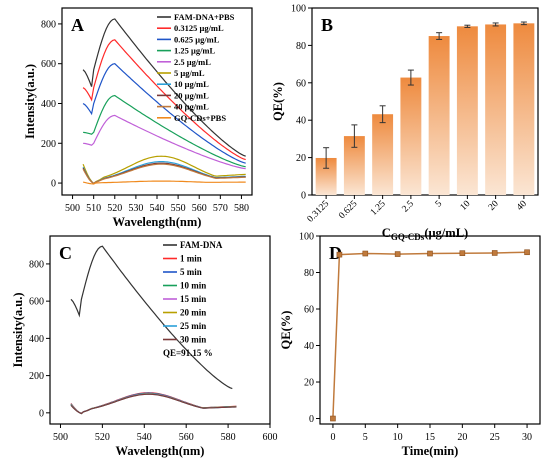 The image size is (550, 458). What do you see at coordinates (220, 208) in the screenshot?
I see `a-xtick-label: 570` at bounding box center [220, 208].